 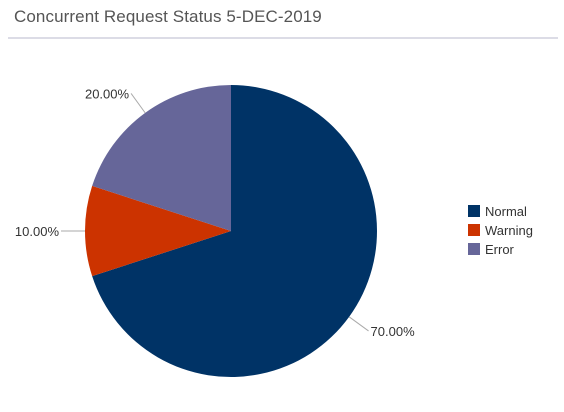 I want to click on title-divider, so click(x=283, y=38).